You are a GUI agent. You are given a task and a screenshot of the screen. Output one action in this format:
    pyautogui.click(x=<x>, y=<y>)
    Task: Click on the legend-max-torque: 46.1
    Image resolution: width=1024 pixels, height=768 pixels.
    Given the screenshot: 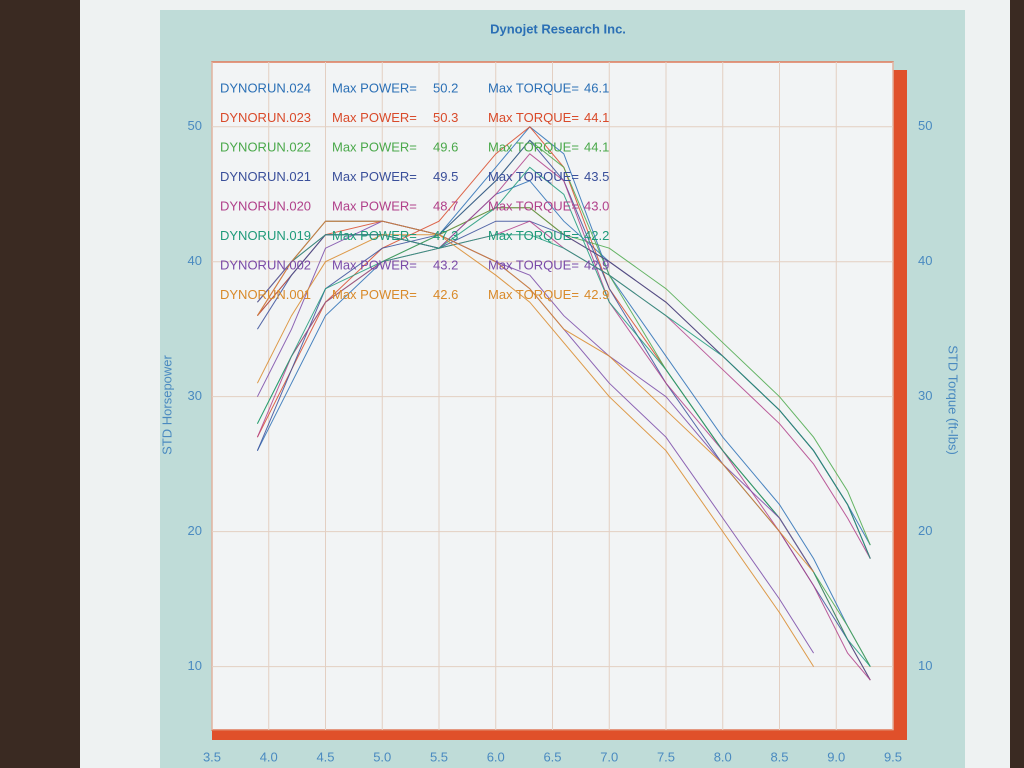 What is the action you would take?
    pyautogui.click(x=596, y=87)
    